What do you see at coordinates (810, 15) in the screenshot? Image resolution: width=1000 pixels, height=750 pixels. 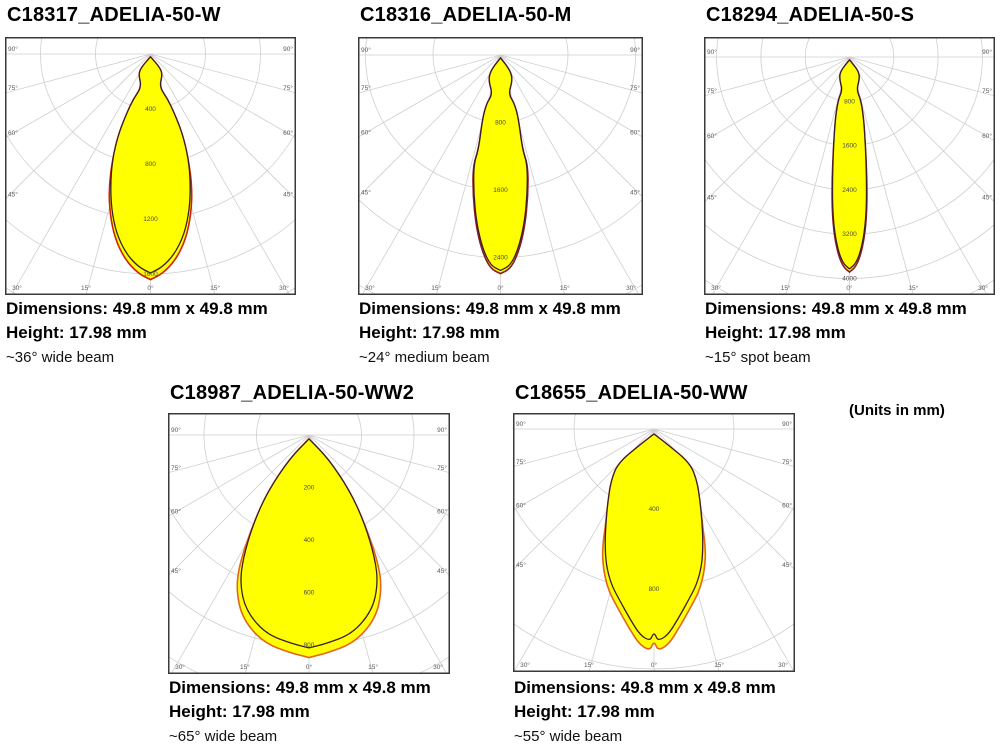 I see `chart-title: C18294_ADELIA-50-S` at bounding box center [810, 15].